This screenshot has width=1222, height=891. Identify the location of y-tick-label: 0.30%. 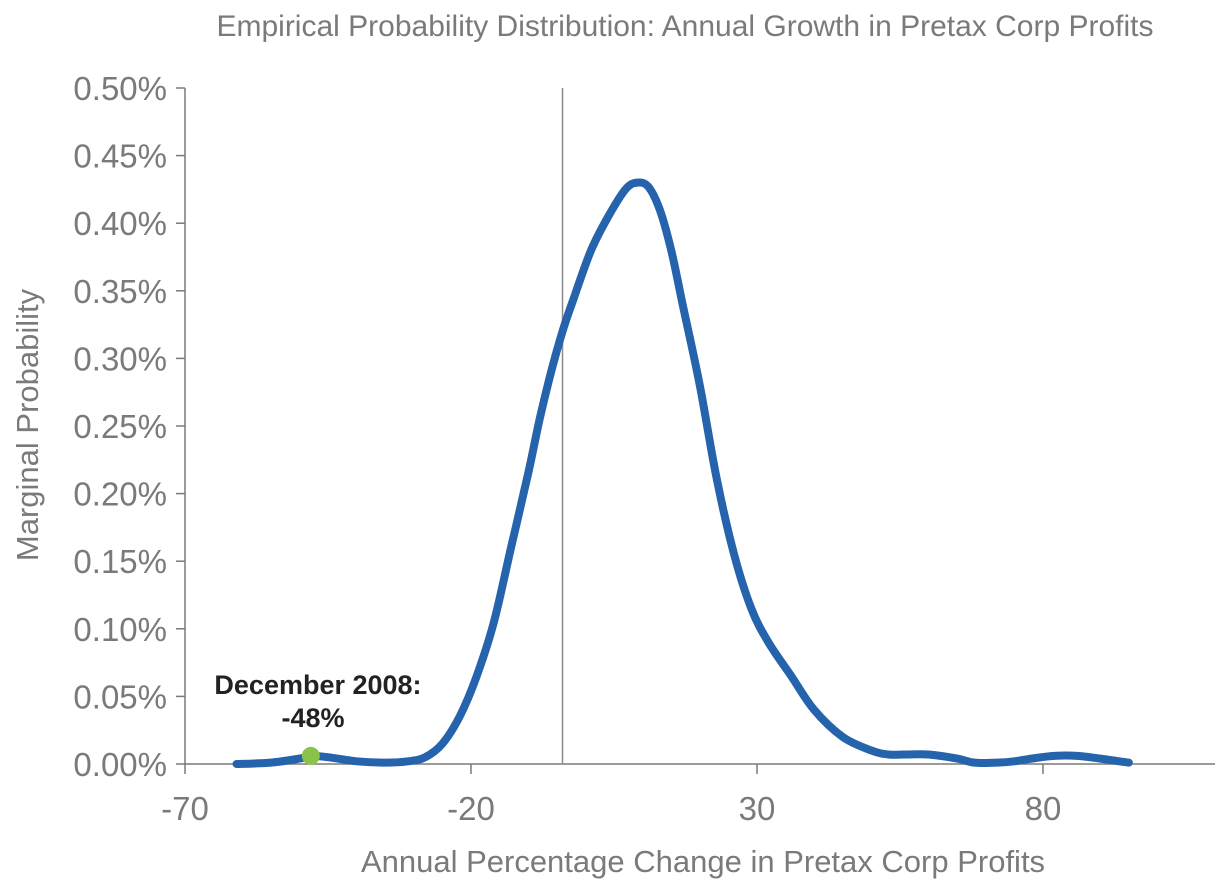
(120, 358).